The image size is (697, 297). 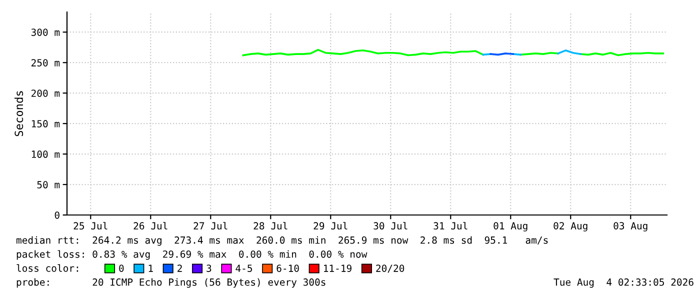 What do you see at coordinates (331, 226) in the screenshot?
I see `x-tick-label: 29 Jul` at bounding box center [331, 226].